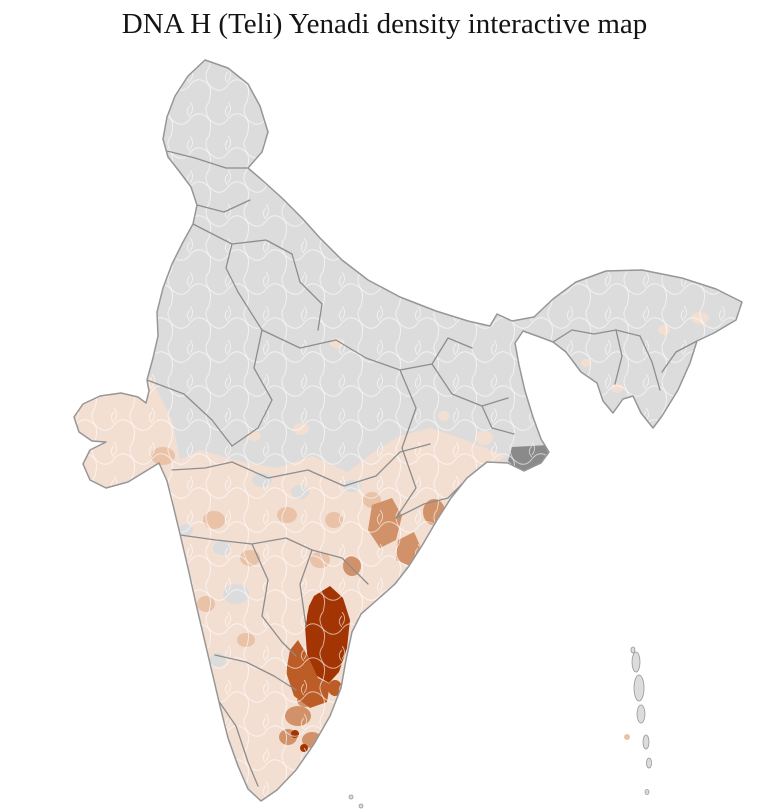 Image resolution: width=769 pixels, height=812 pixels. What do you see at coordinates (627, 737) in the screenshot?
I see `island-low-density-dot` at bounding box center [627, 737].